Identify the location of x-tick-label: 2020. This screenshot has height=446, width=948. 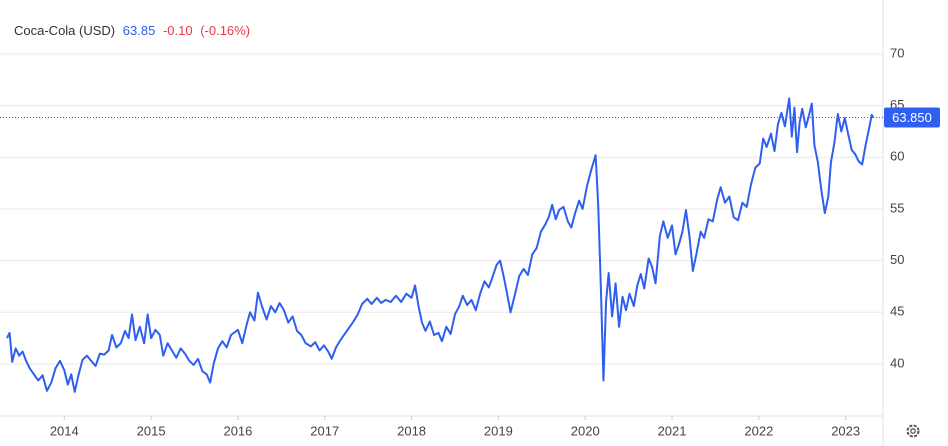
(585, 430).